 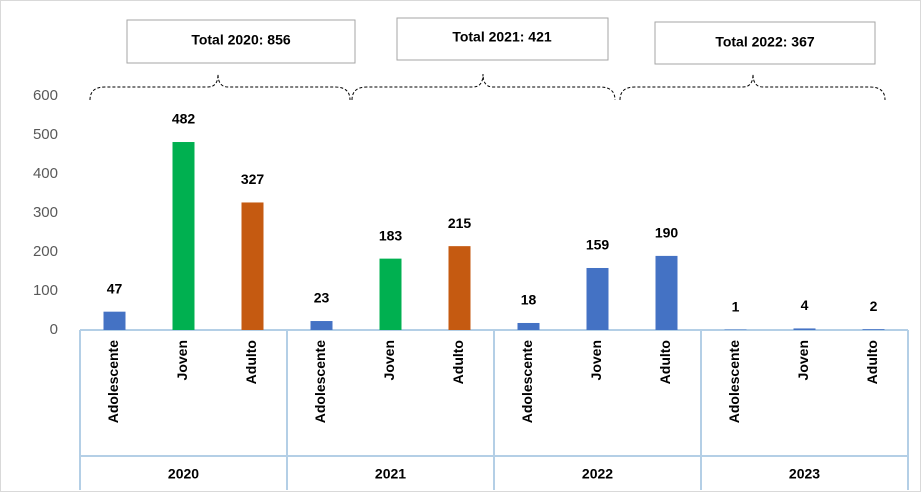 What do you see at coordinates (253, 179) in the screenshot?
I see `data-label: 327` at bounding box center [253, 179].